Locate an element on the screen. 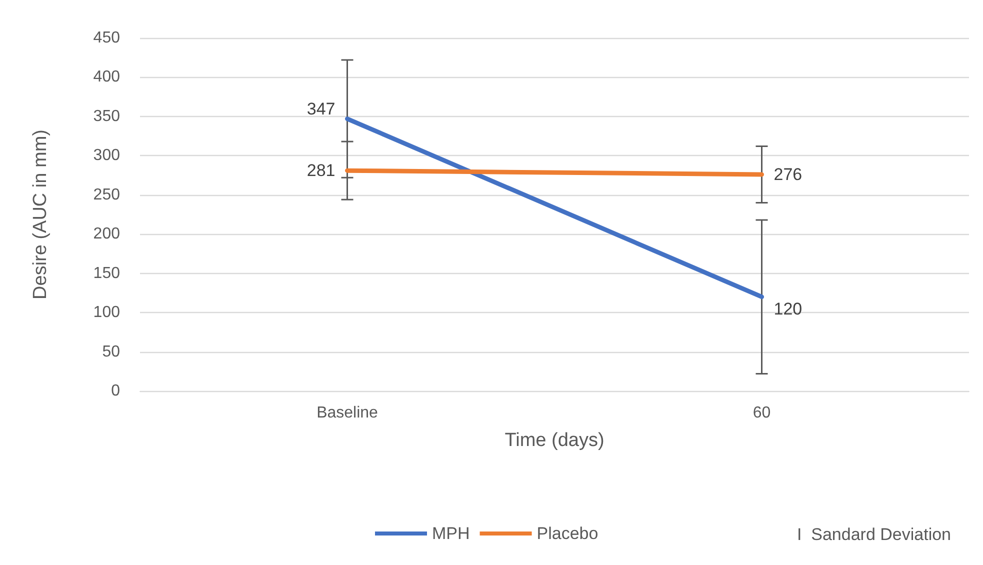 The image size is (983, 565). legend-label: MPH is located at coordinates (451, 533).